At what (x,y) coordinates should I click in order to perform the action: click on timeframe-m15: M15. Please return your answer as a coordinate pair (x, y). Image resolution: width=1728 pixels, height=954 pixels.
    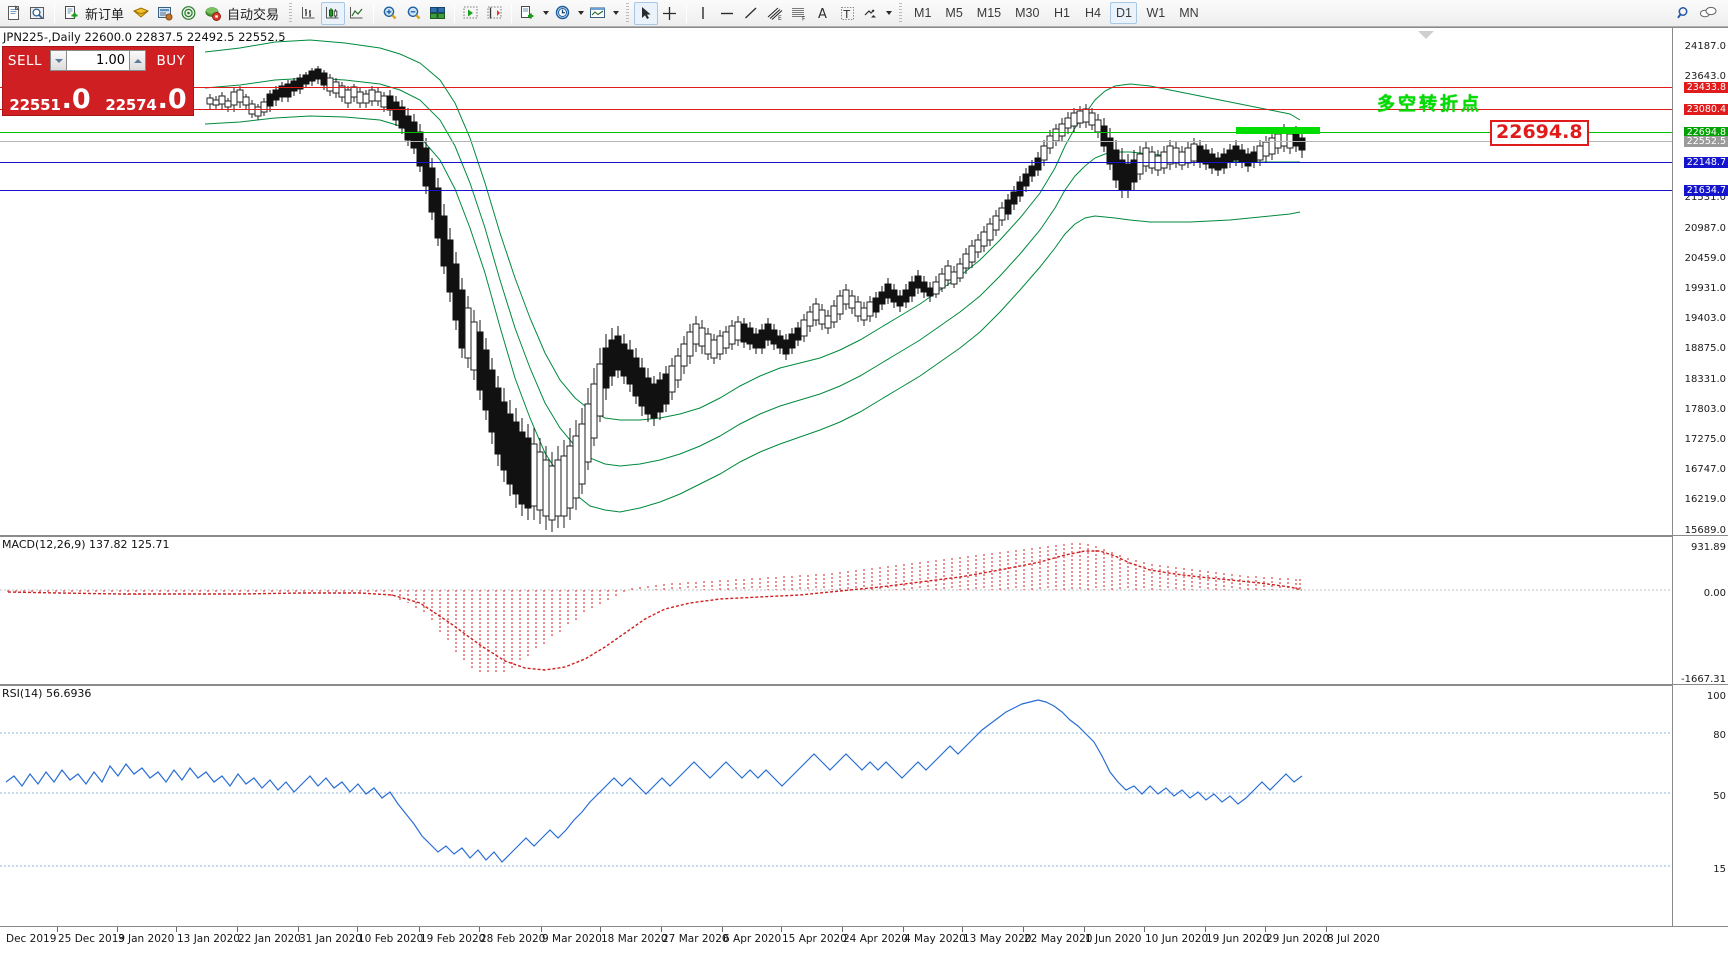
    Looking at the image, I should click on (989, 13).